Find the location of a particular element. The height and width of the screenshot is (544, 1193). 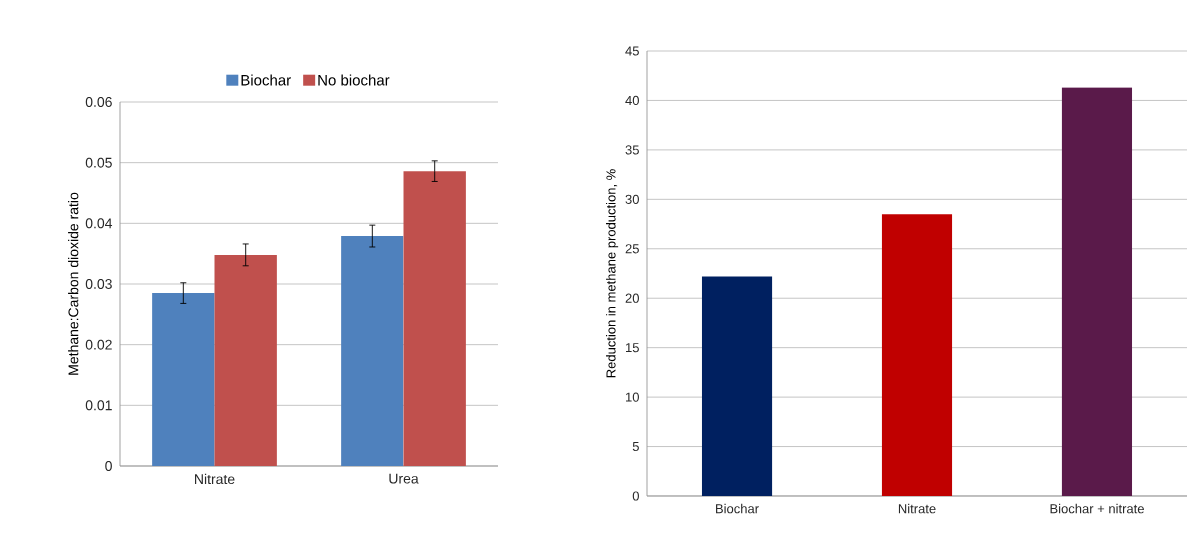

x-tick-label: Urea is located at coordinates (404, 478).